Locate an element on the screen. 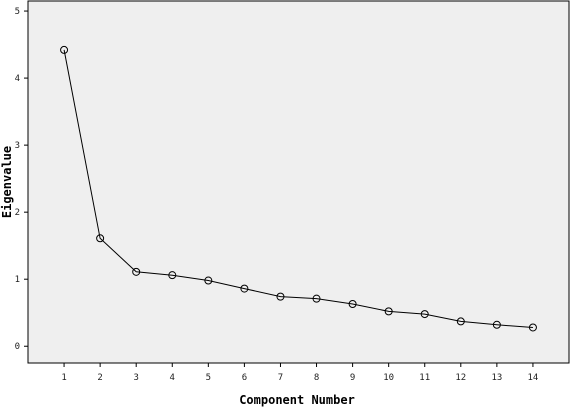 The height and width of the screenshot is (408, 570). x-tick-label: 7 is located at coordinates (280, 378).